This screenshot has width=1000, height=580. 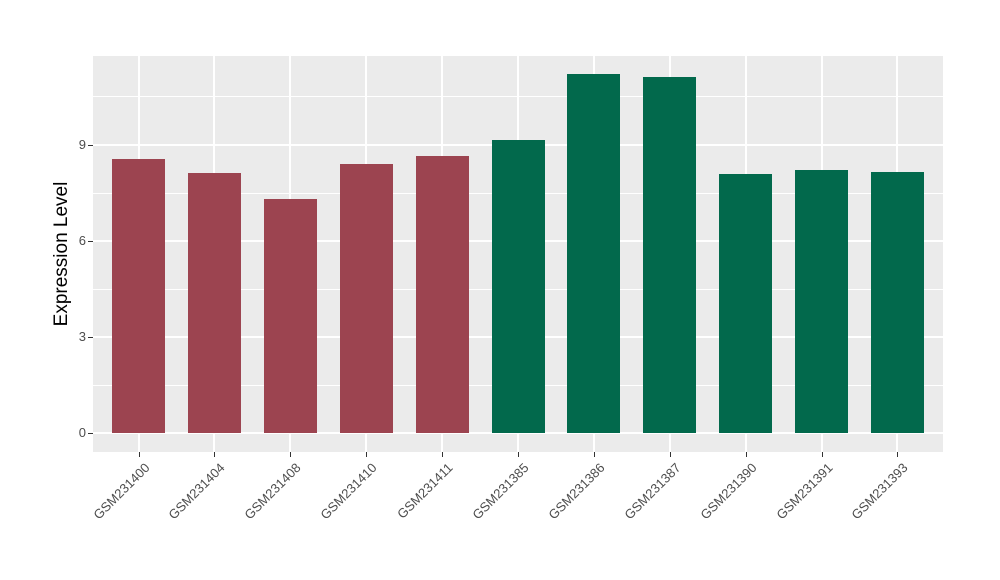 What do you see at coordinates (652, 491) in the screenshot?
I see `x-tick-label-text: GSM231387` at bounding box center [652, 491].